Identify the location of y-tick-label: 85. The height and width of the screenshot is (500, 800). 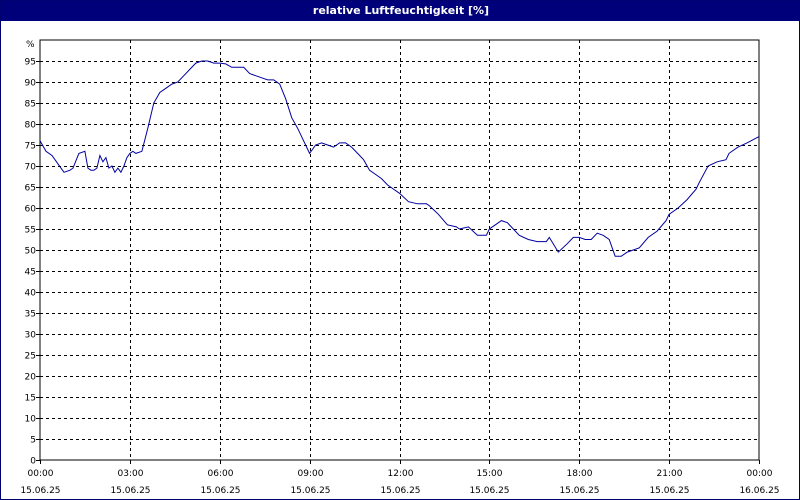
(30, 105).